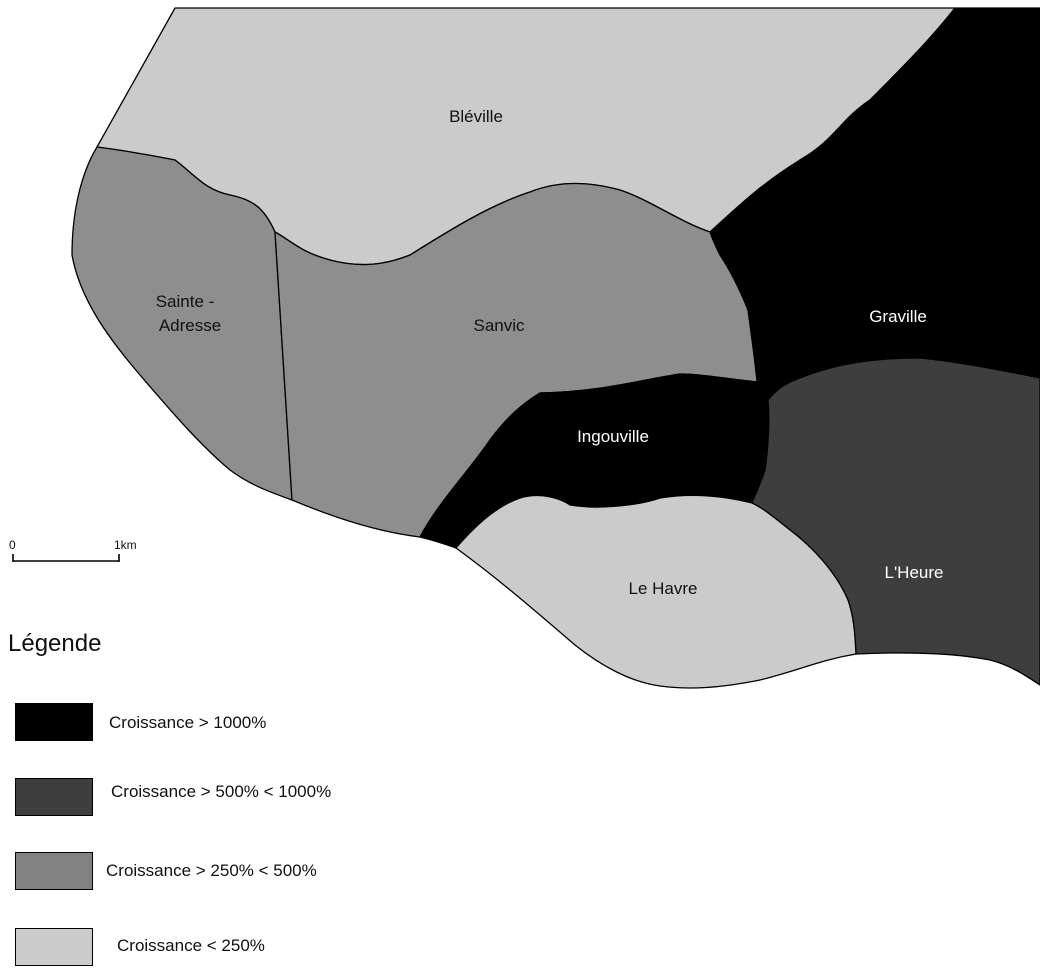 The height and width of the screenshot is (969, 1040). I want to click on label-sainte-adresse-line2: Adresse, so click(190, 325).